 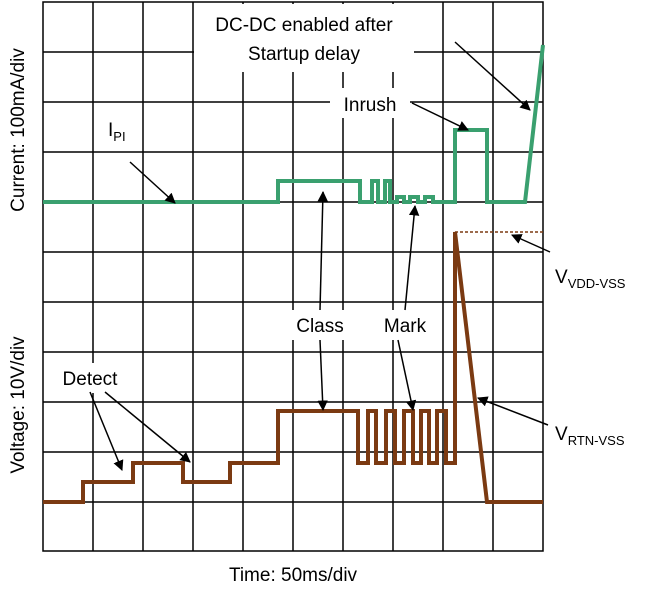 I want to click on label-mark: Mark, so click(x=405, y=326).